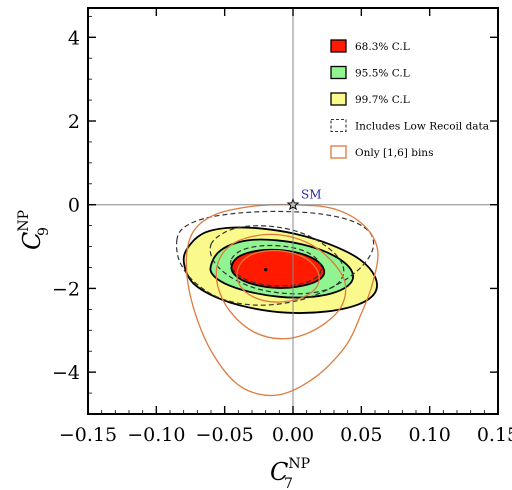 The image size is (512, 490). Describe the element at coordinates (494, 435) in the screenshot. I see `x-tick-label: 0.15` at that location.